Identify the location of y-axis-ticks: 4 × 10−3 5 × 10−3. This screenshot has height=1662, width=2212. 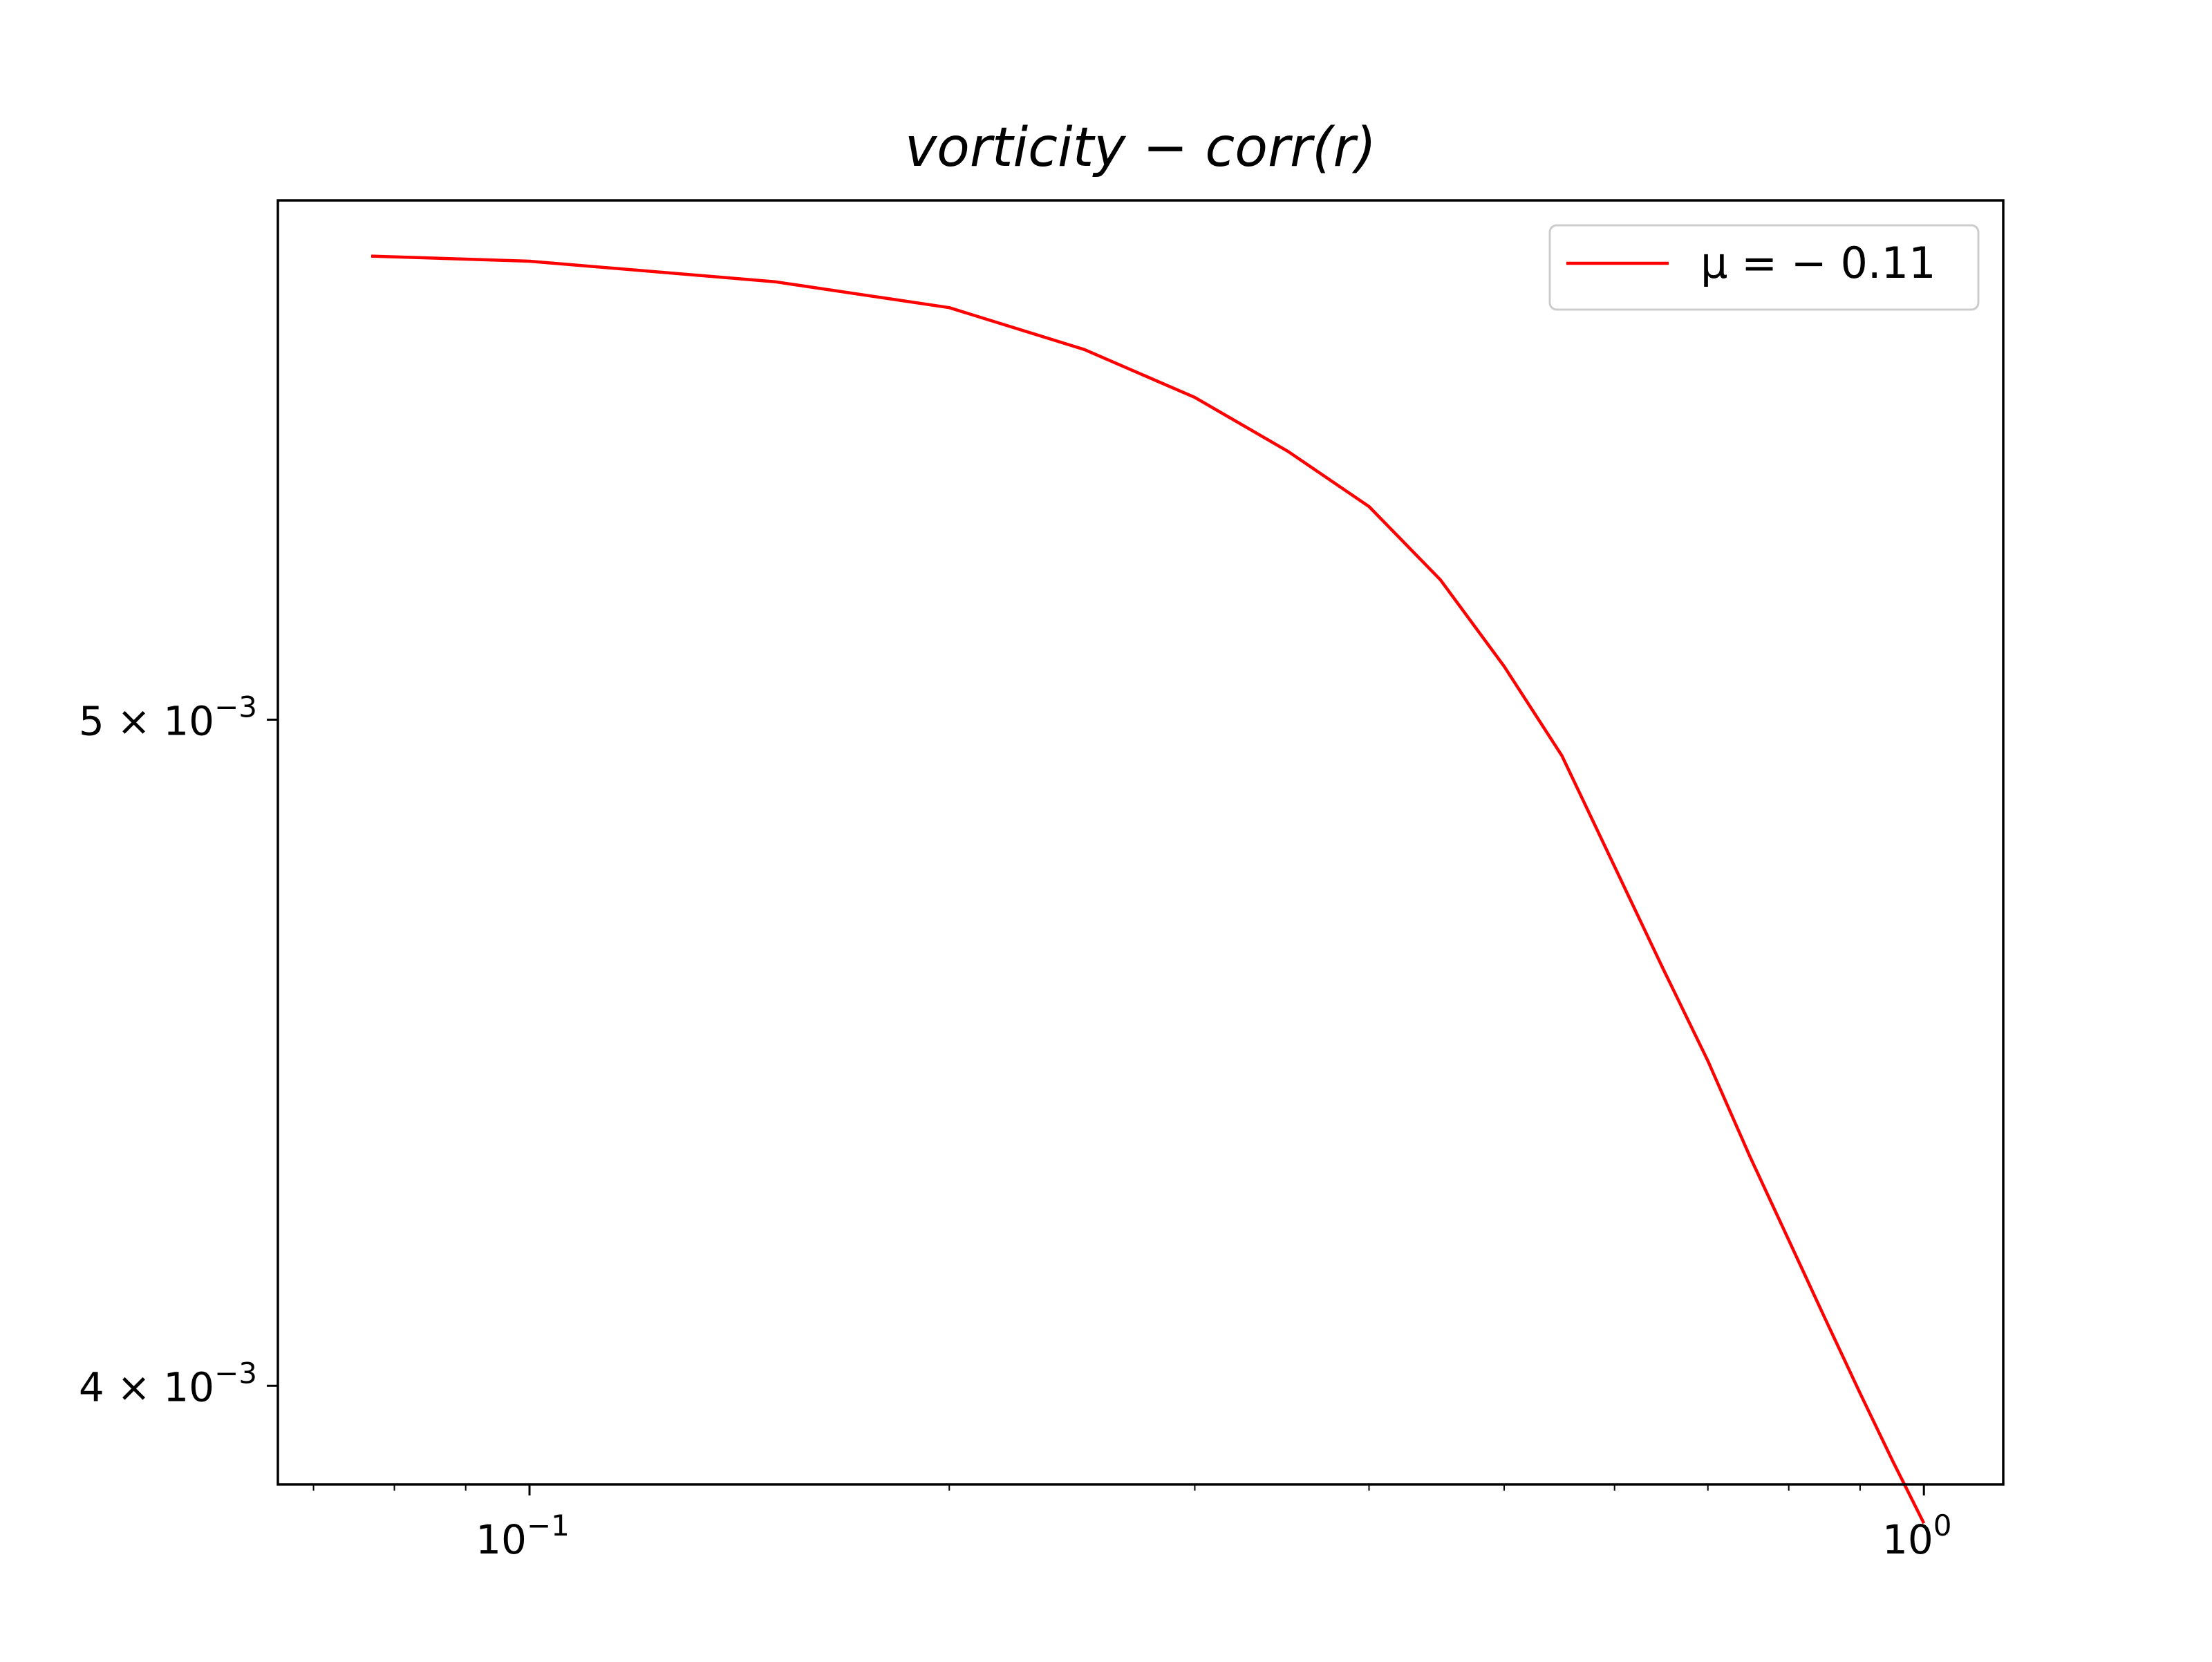
(178, 1050).